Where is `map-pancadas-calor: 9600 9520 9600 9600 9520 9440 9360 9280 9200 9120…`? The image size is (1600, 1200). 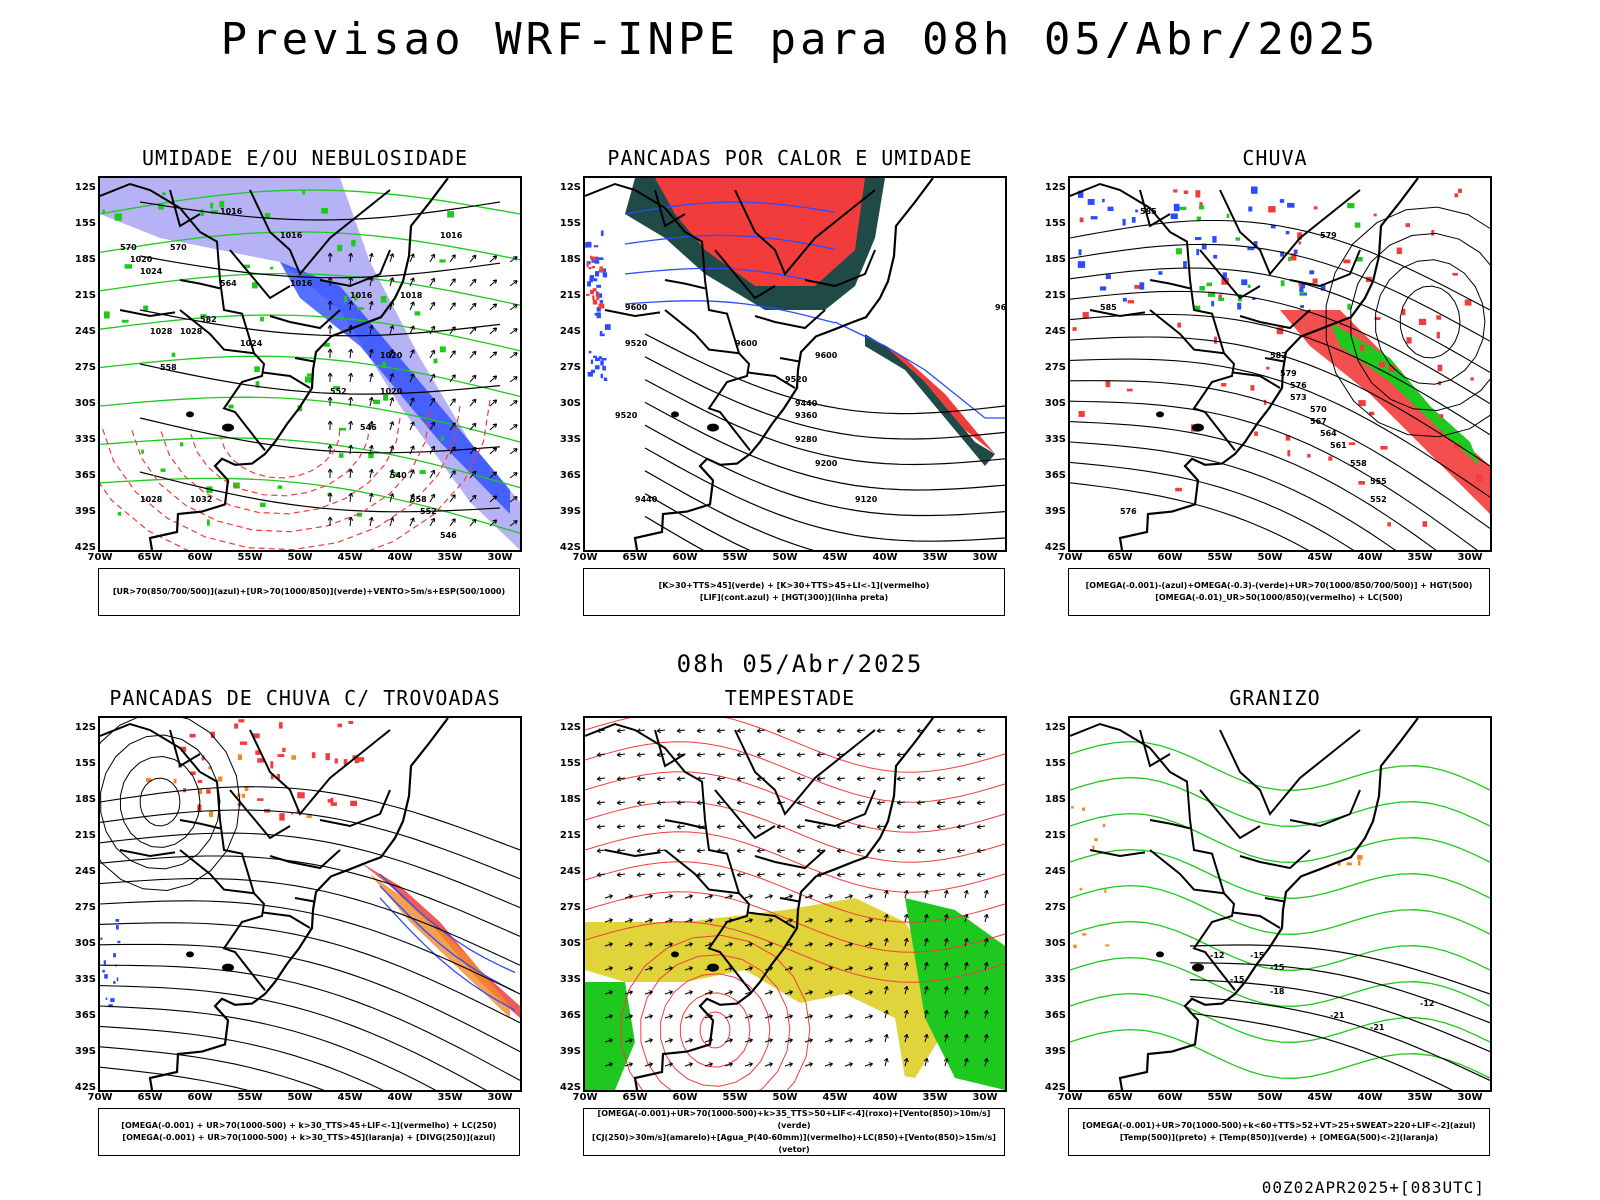 map-pancadas-calor: 9600 9520 9600 9600 9520 9440 9360 9280 9200 9120… is located at coordinates (795, 364).